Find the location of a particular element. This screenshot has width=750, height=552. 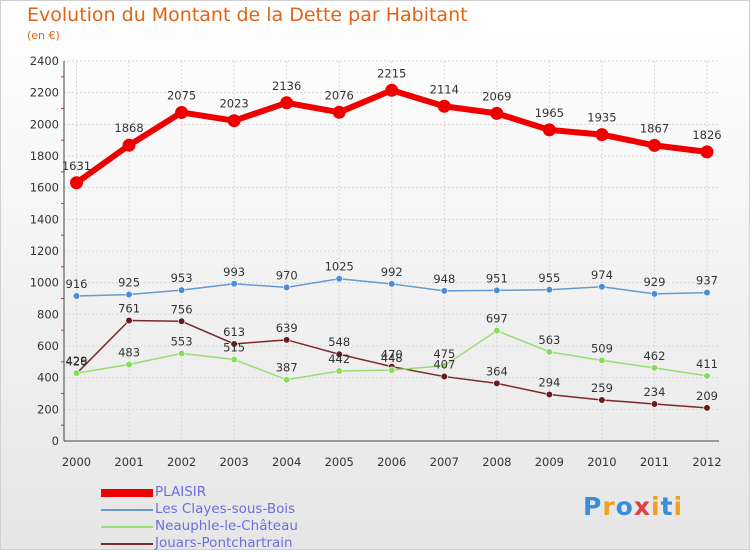

y-tick-label: 2400 is located at coordinates (44, 61).